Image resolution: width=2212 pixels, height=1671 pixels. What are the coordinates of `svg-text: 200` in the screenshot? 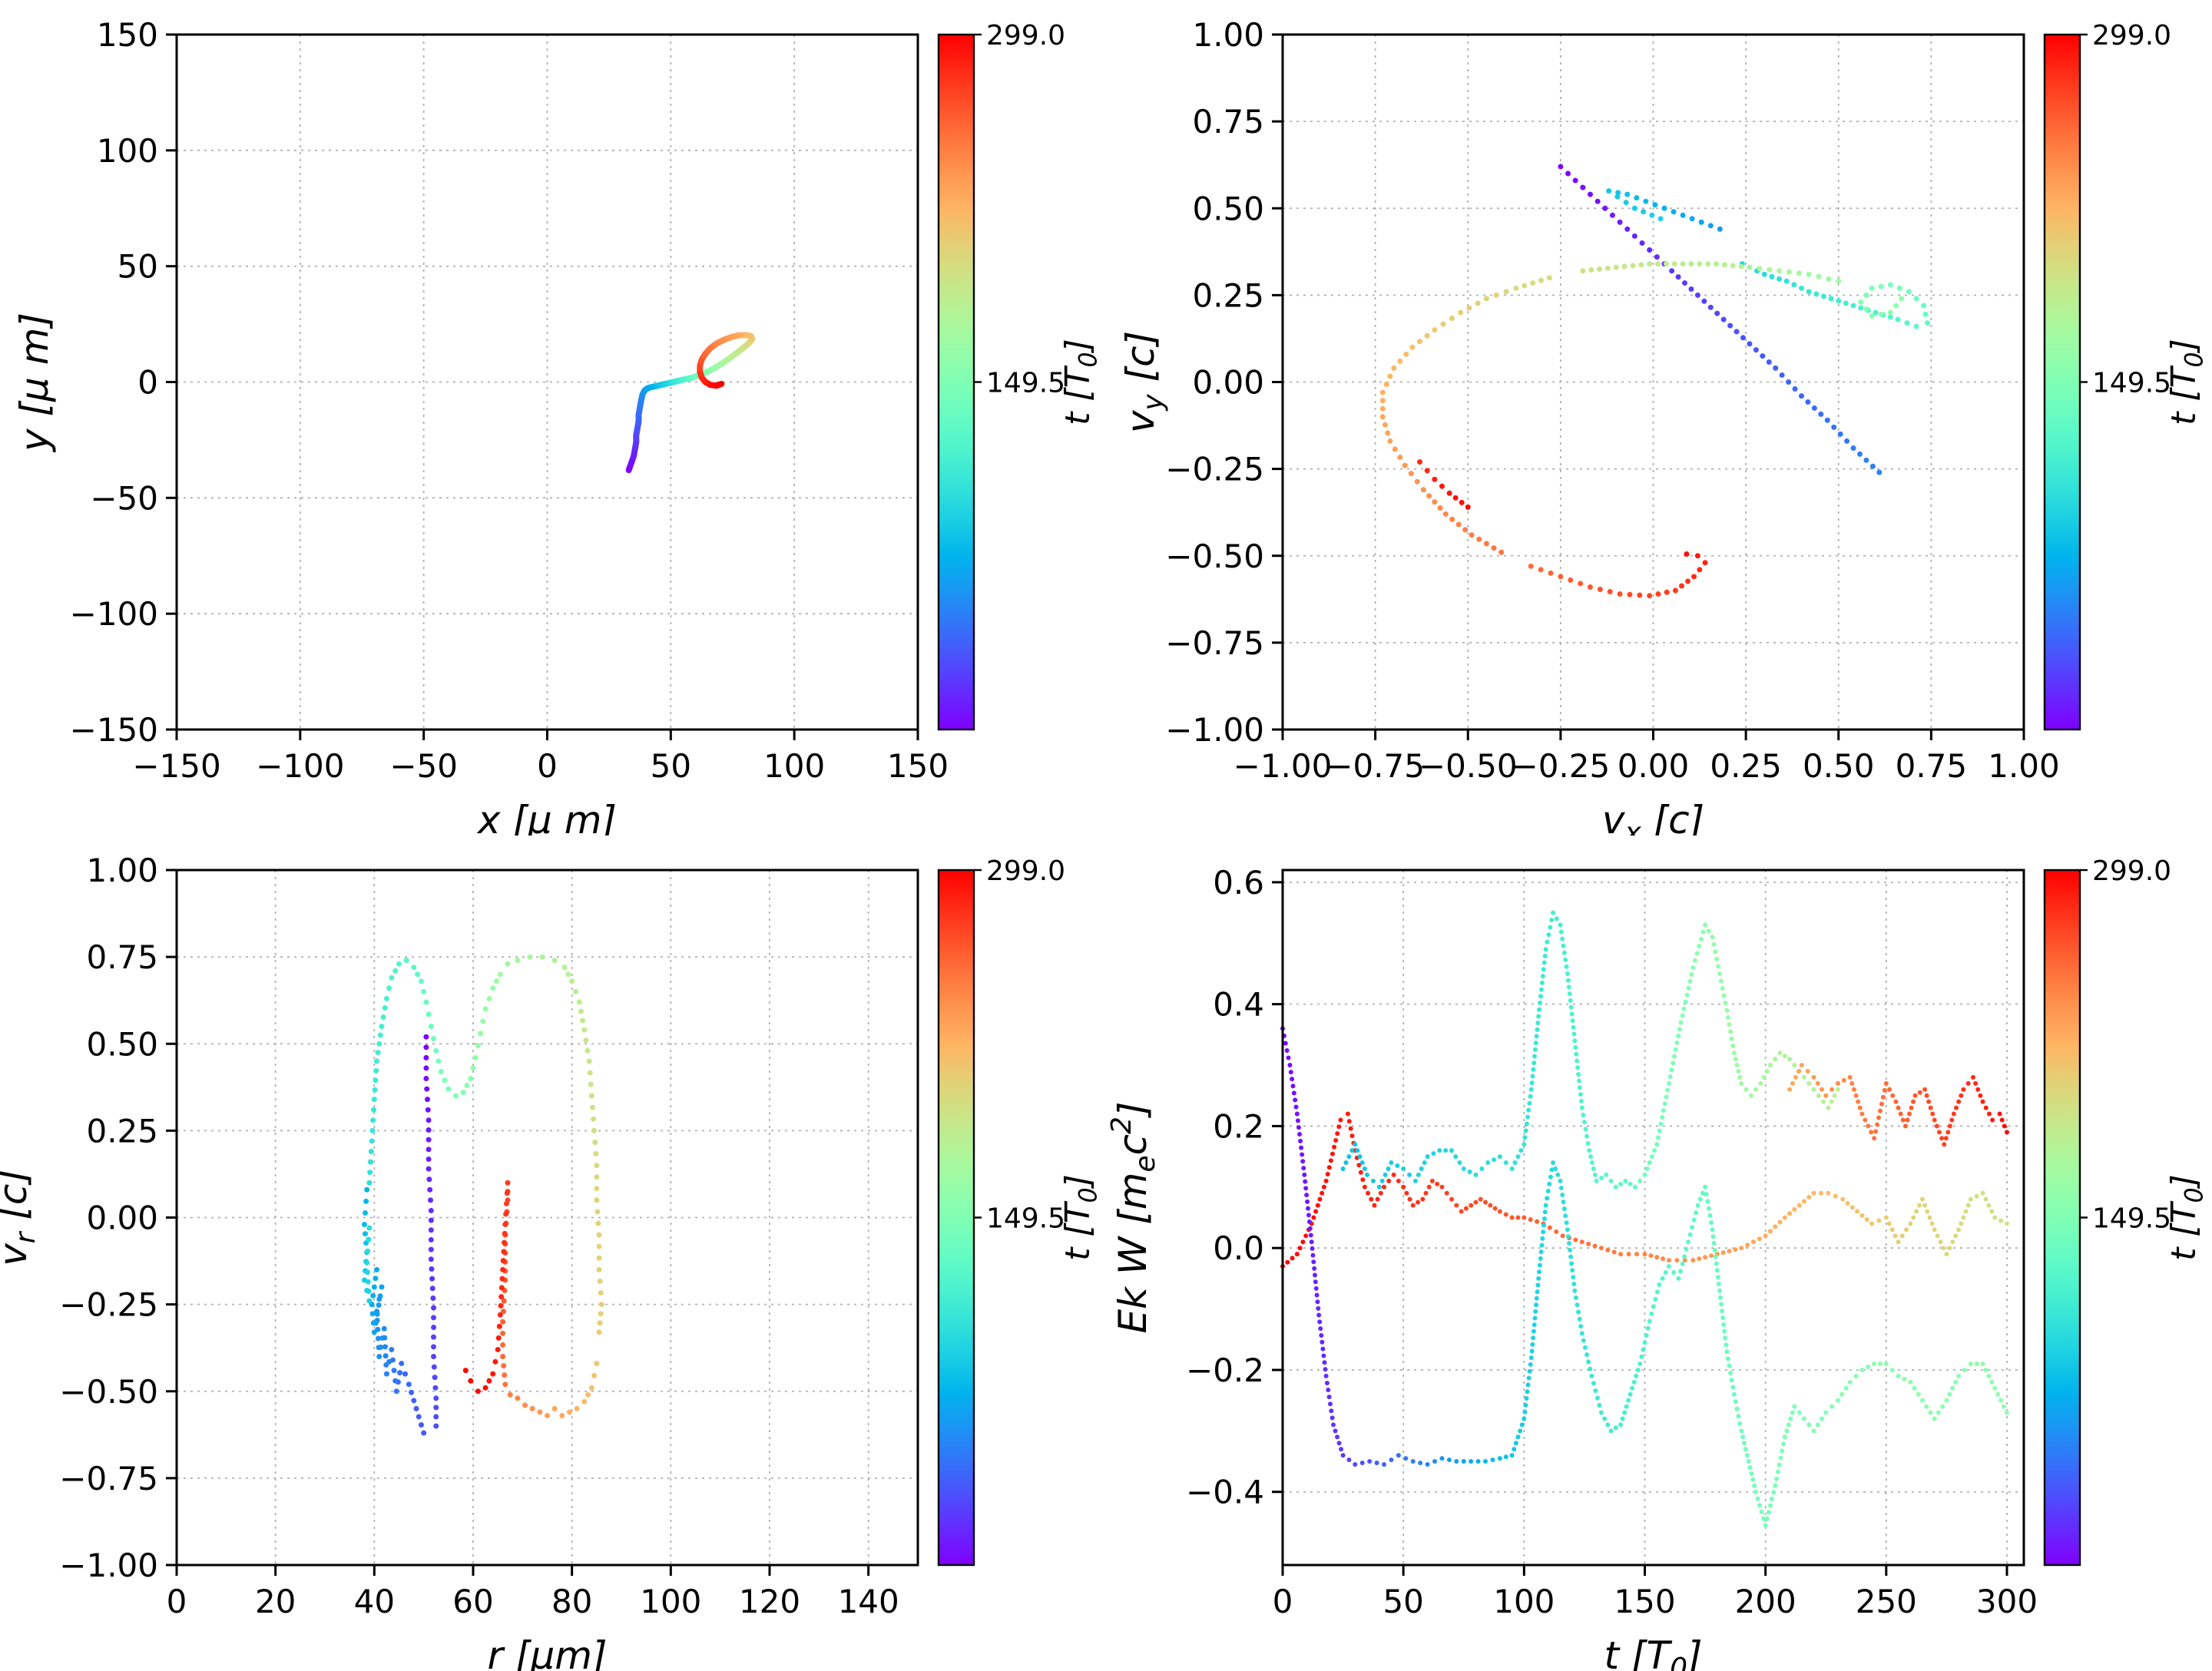 It's located at (1766, 1601).